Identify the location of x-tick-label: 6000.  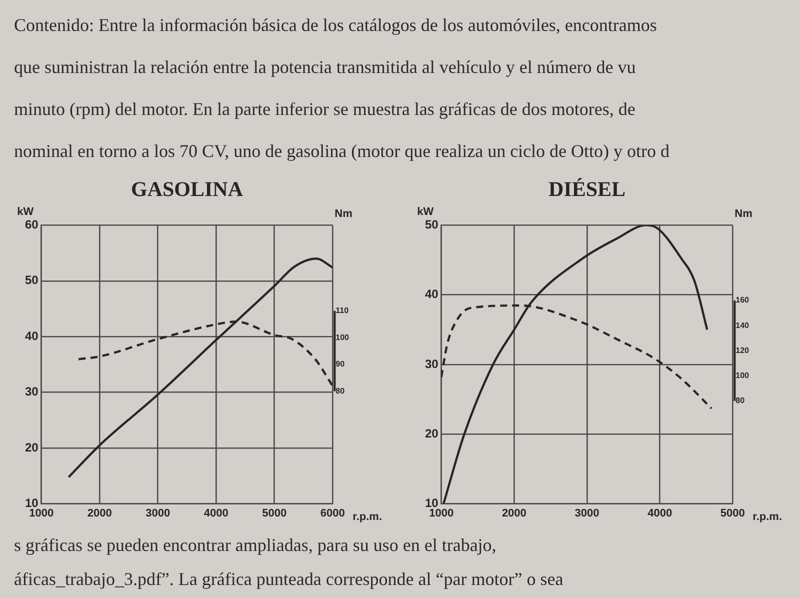
(332, 513).